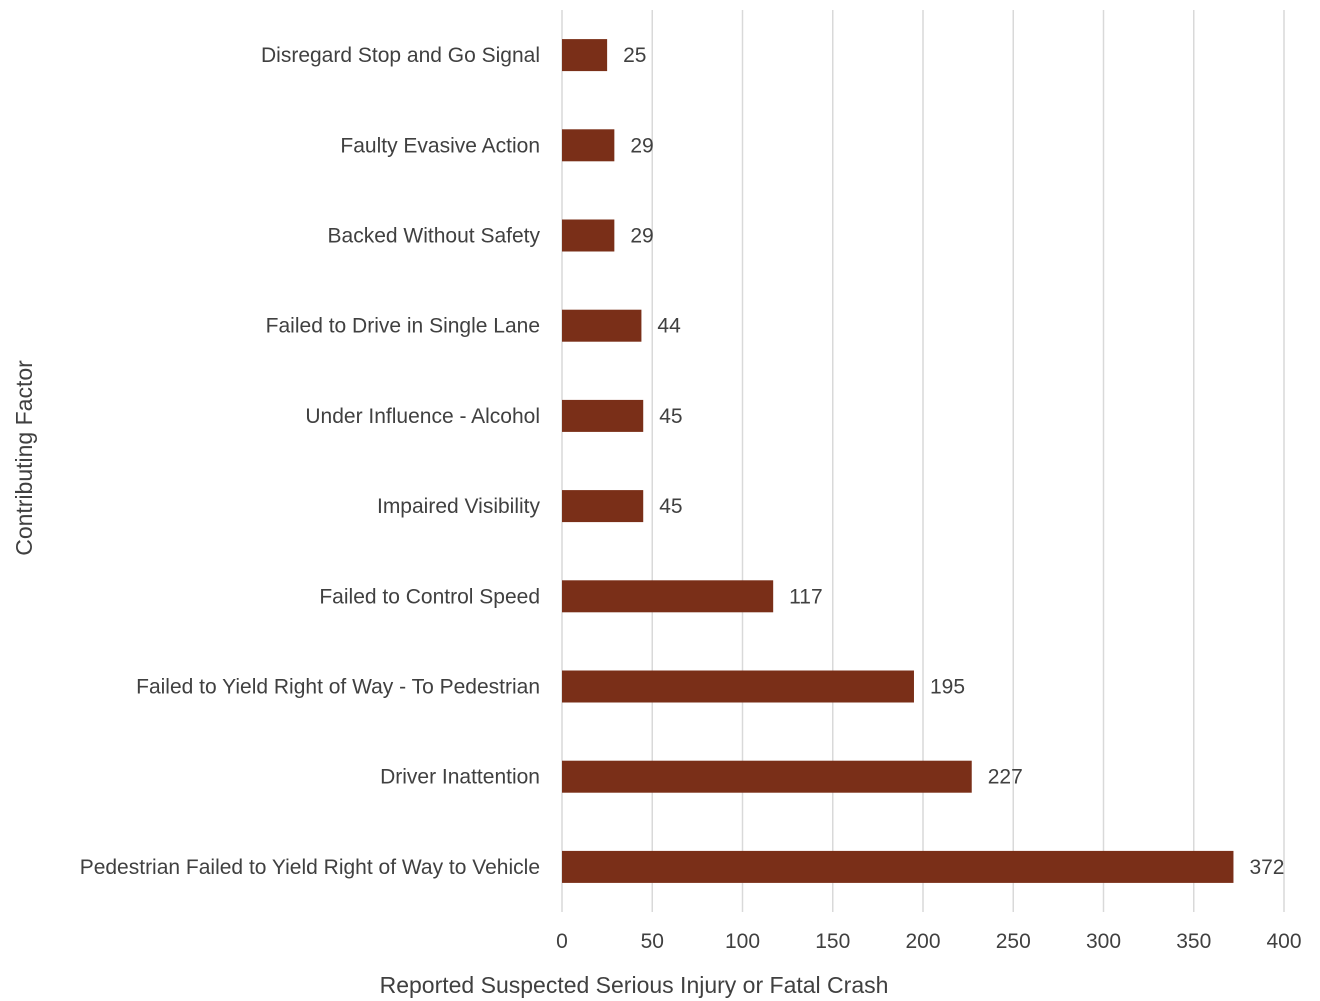  What do you see at coordinates (562, 941) in the screenshot?
I see `x-tick-label: 0` at bounding box center [562, 941].